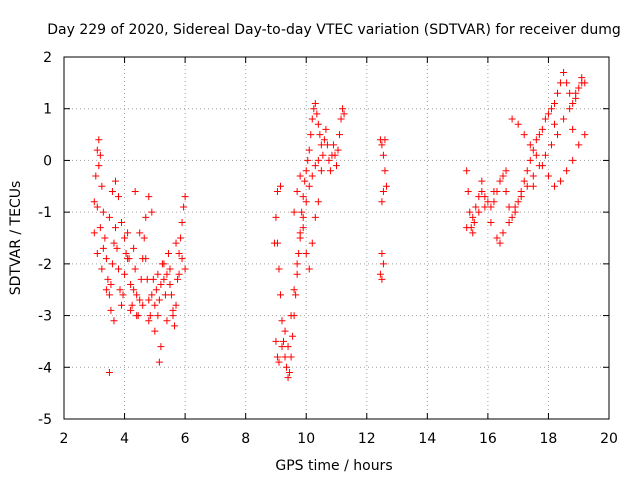 This screenshot has height=480, width=640. I want to click on x-axis-label: GPS time / hours, so click(333, 466).